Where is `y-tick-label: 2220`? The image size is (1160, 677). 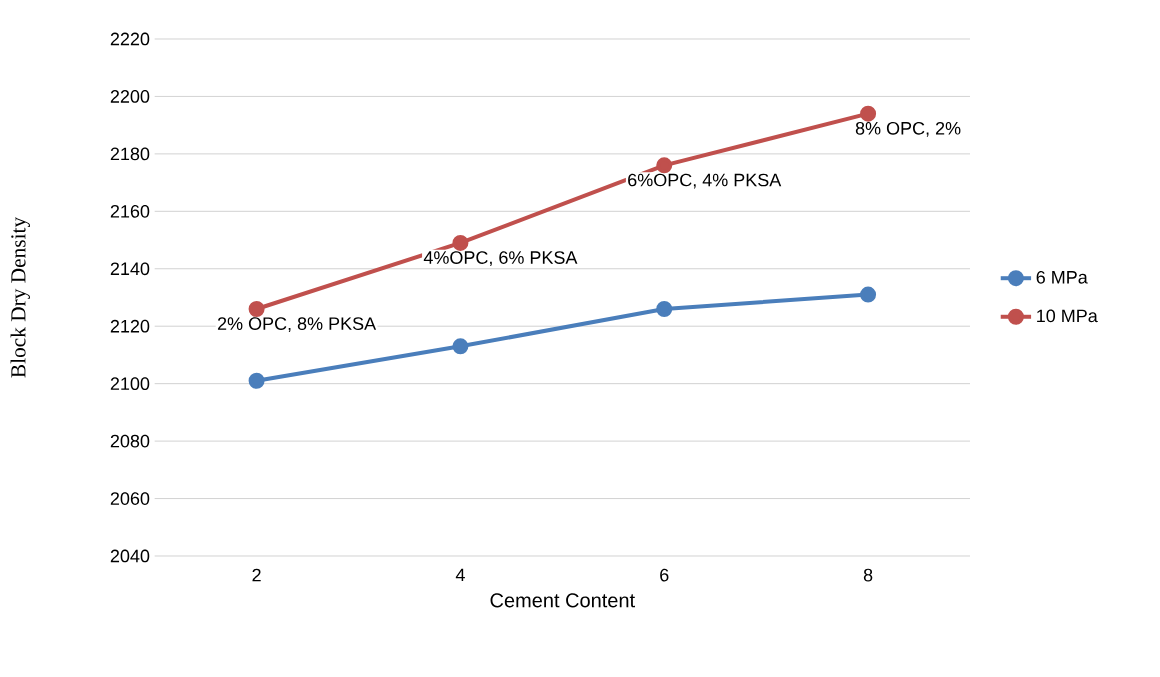
y-tick-label: 2220 is located at coordinates (130, 39).